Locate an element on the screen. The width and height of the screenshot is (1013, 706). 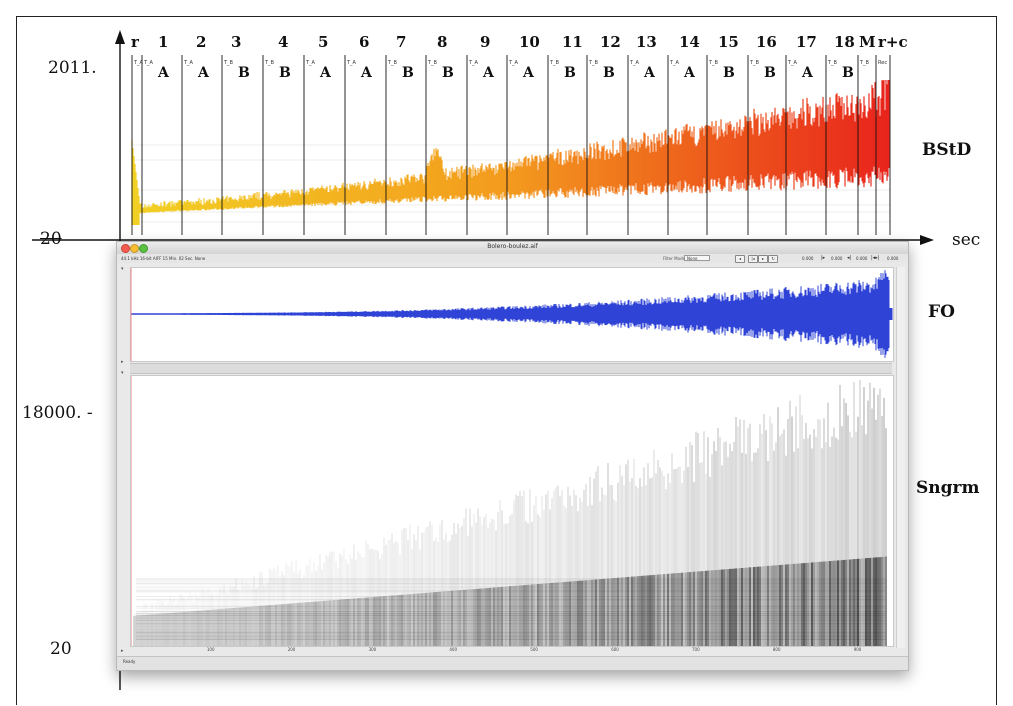
left-axis-low-label: 20 is located at coordinates (51, 239).